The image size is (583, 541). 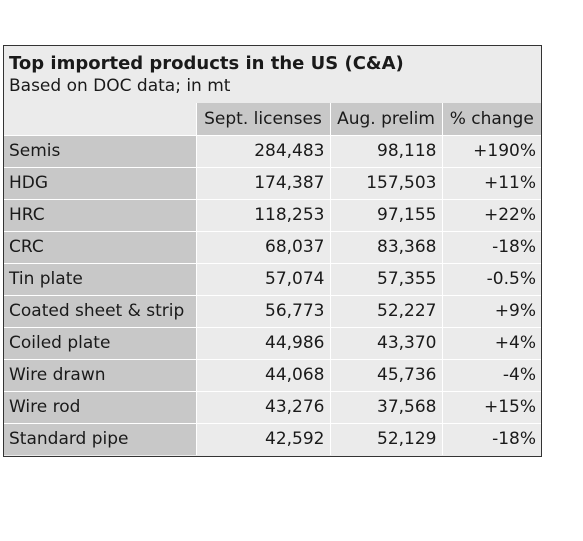 What do you see at coordinates (263, 215) in the screenshot?
I see `sept-licenses-cell: 118,253` at bounding box center [263, 215].